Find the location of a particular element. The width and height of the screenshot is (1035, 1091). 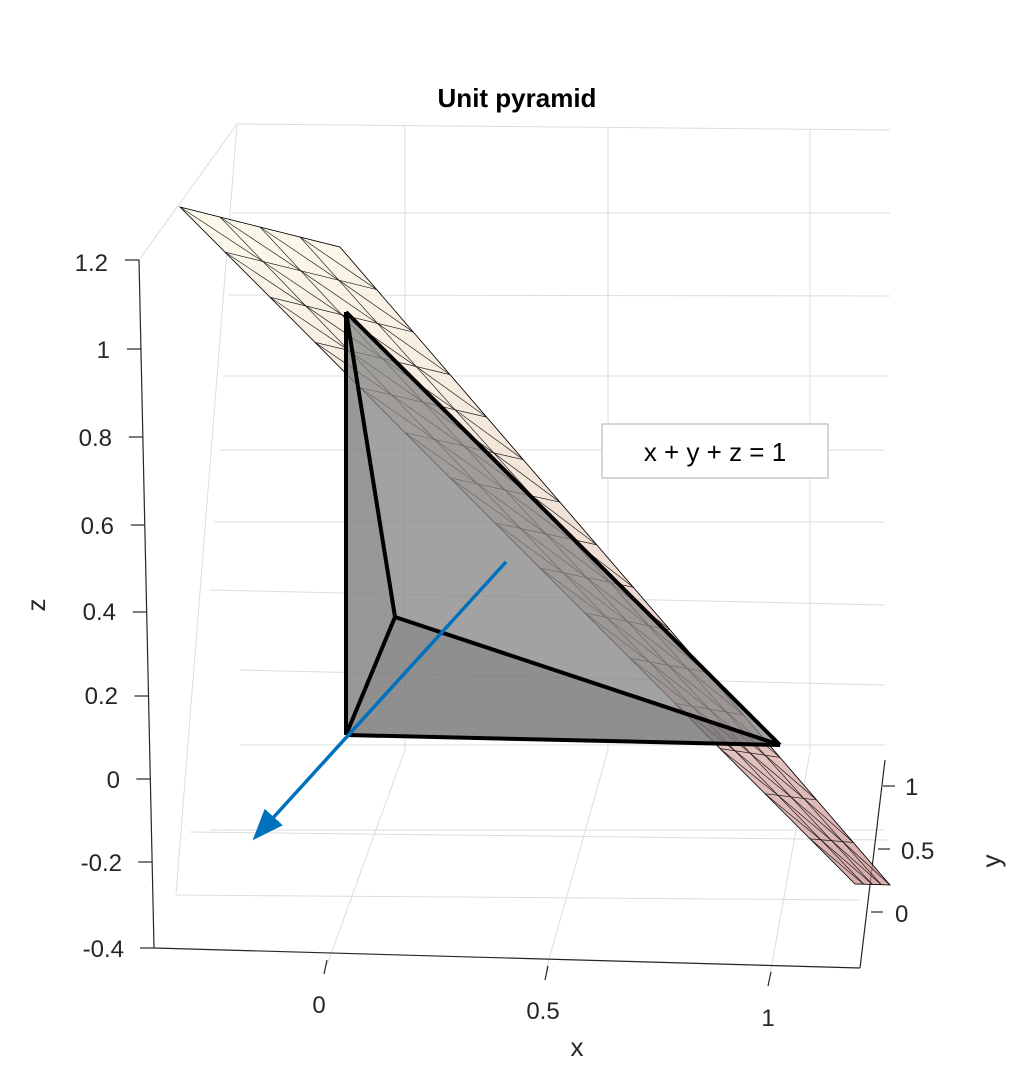

y-tick-label: 1 is located at coordinates (911, 787).